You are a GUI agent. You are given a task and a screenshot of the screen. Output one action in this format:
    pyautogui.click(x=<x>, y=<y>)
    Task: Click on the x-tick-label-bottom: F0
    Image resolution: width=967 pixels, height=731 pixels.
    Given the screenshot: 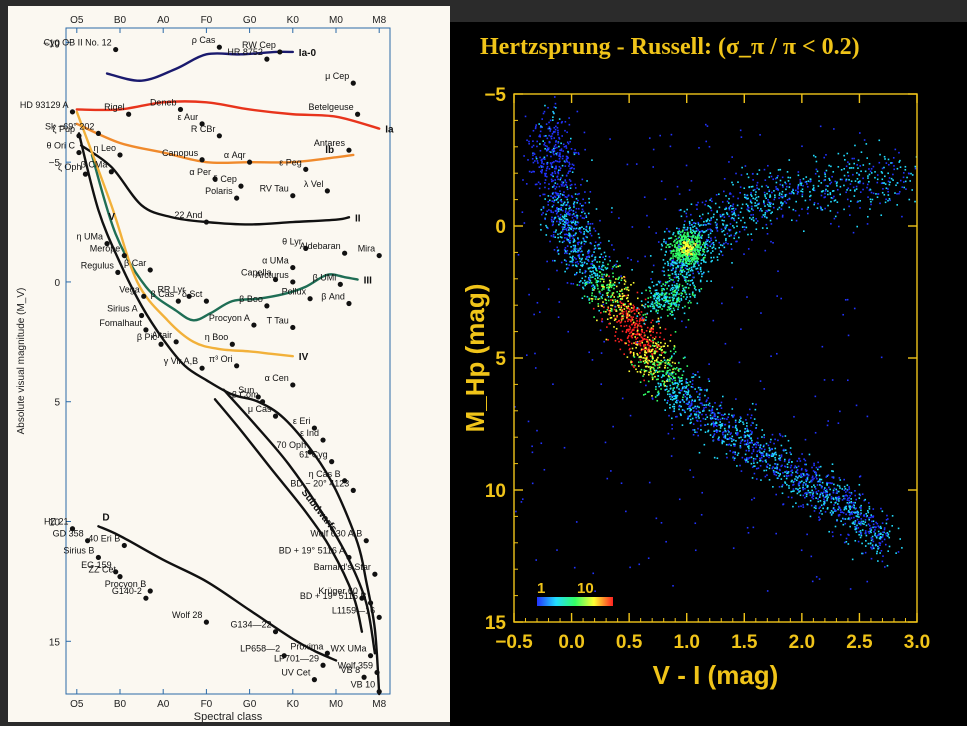 What is the action you would take?
    pyautogui.click(x=207, y=704)
    